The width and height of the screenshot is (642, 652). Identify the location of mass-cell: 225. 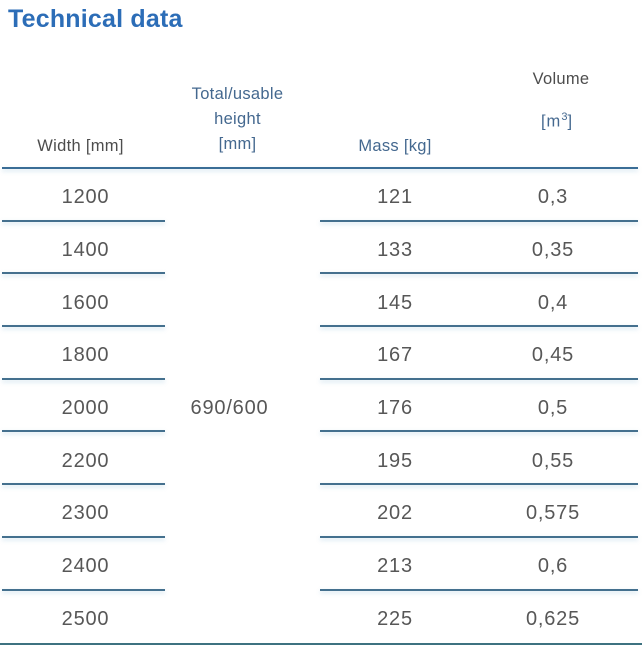
(395, 618).